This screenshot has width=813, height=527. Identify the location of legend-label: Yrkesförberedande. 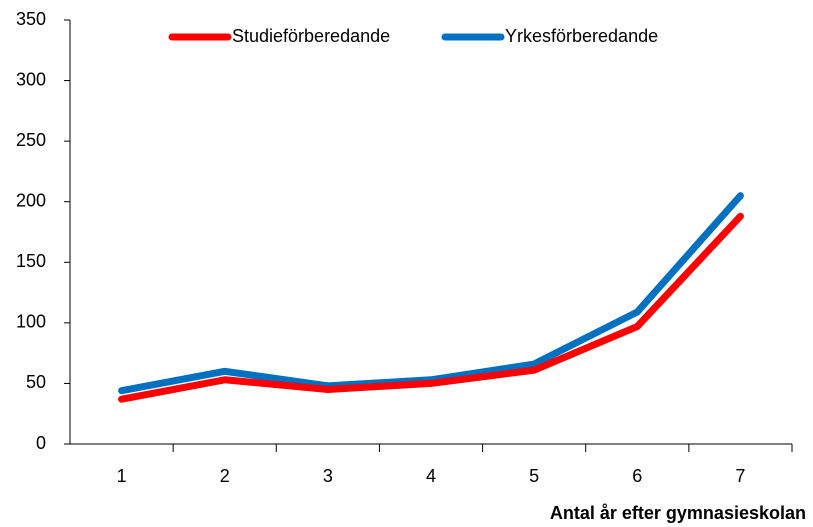
(581, 36).